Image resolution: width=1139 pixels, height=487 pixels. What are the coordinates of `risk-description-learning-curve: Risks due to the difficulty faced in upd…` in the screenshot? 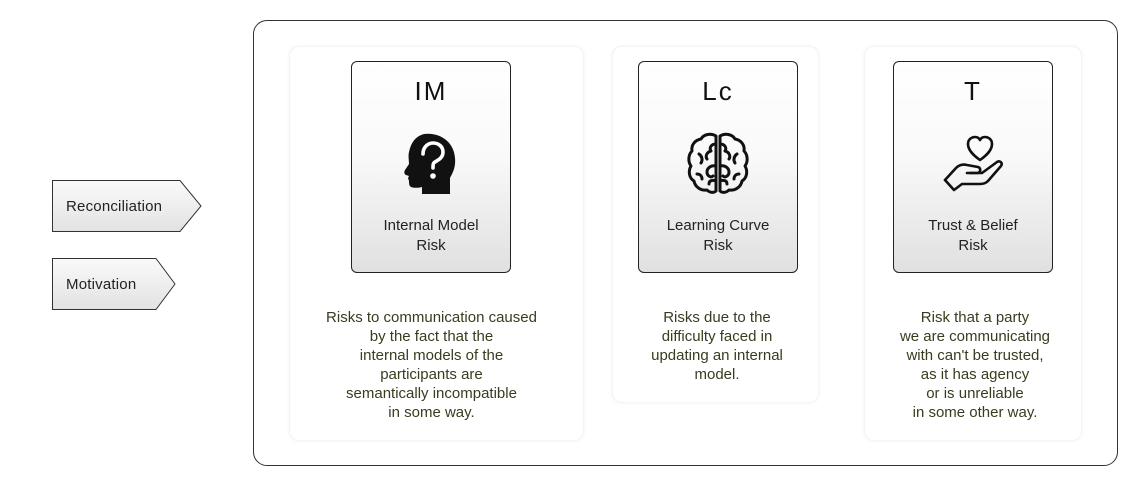 It's located at (717, 346).